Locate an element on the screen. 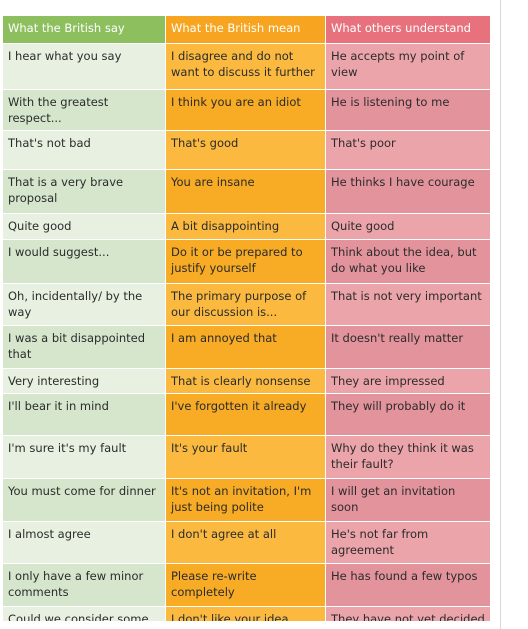 The width and height of the screenshot is (528, 629). table-cell: That's poor is located at coordinates (407, 150).